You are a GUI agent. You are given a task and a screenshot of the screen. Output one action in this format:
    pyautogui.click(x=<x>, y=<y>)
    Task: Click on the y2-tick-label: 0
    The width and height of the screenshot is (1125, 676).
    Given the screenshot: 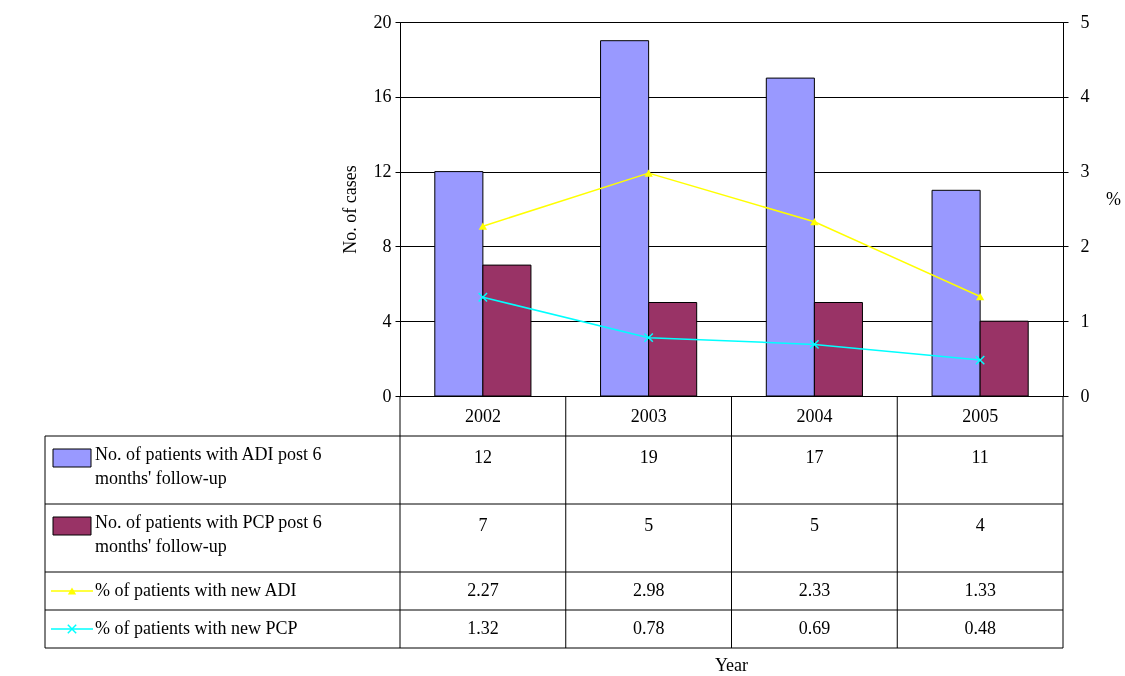 What is the action you would take?
    pyautogui.click(x=1085, y=395)
    